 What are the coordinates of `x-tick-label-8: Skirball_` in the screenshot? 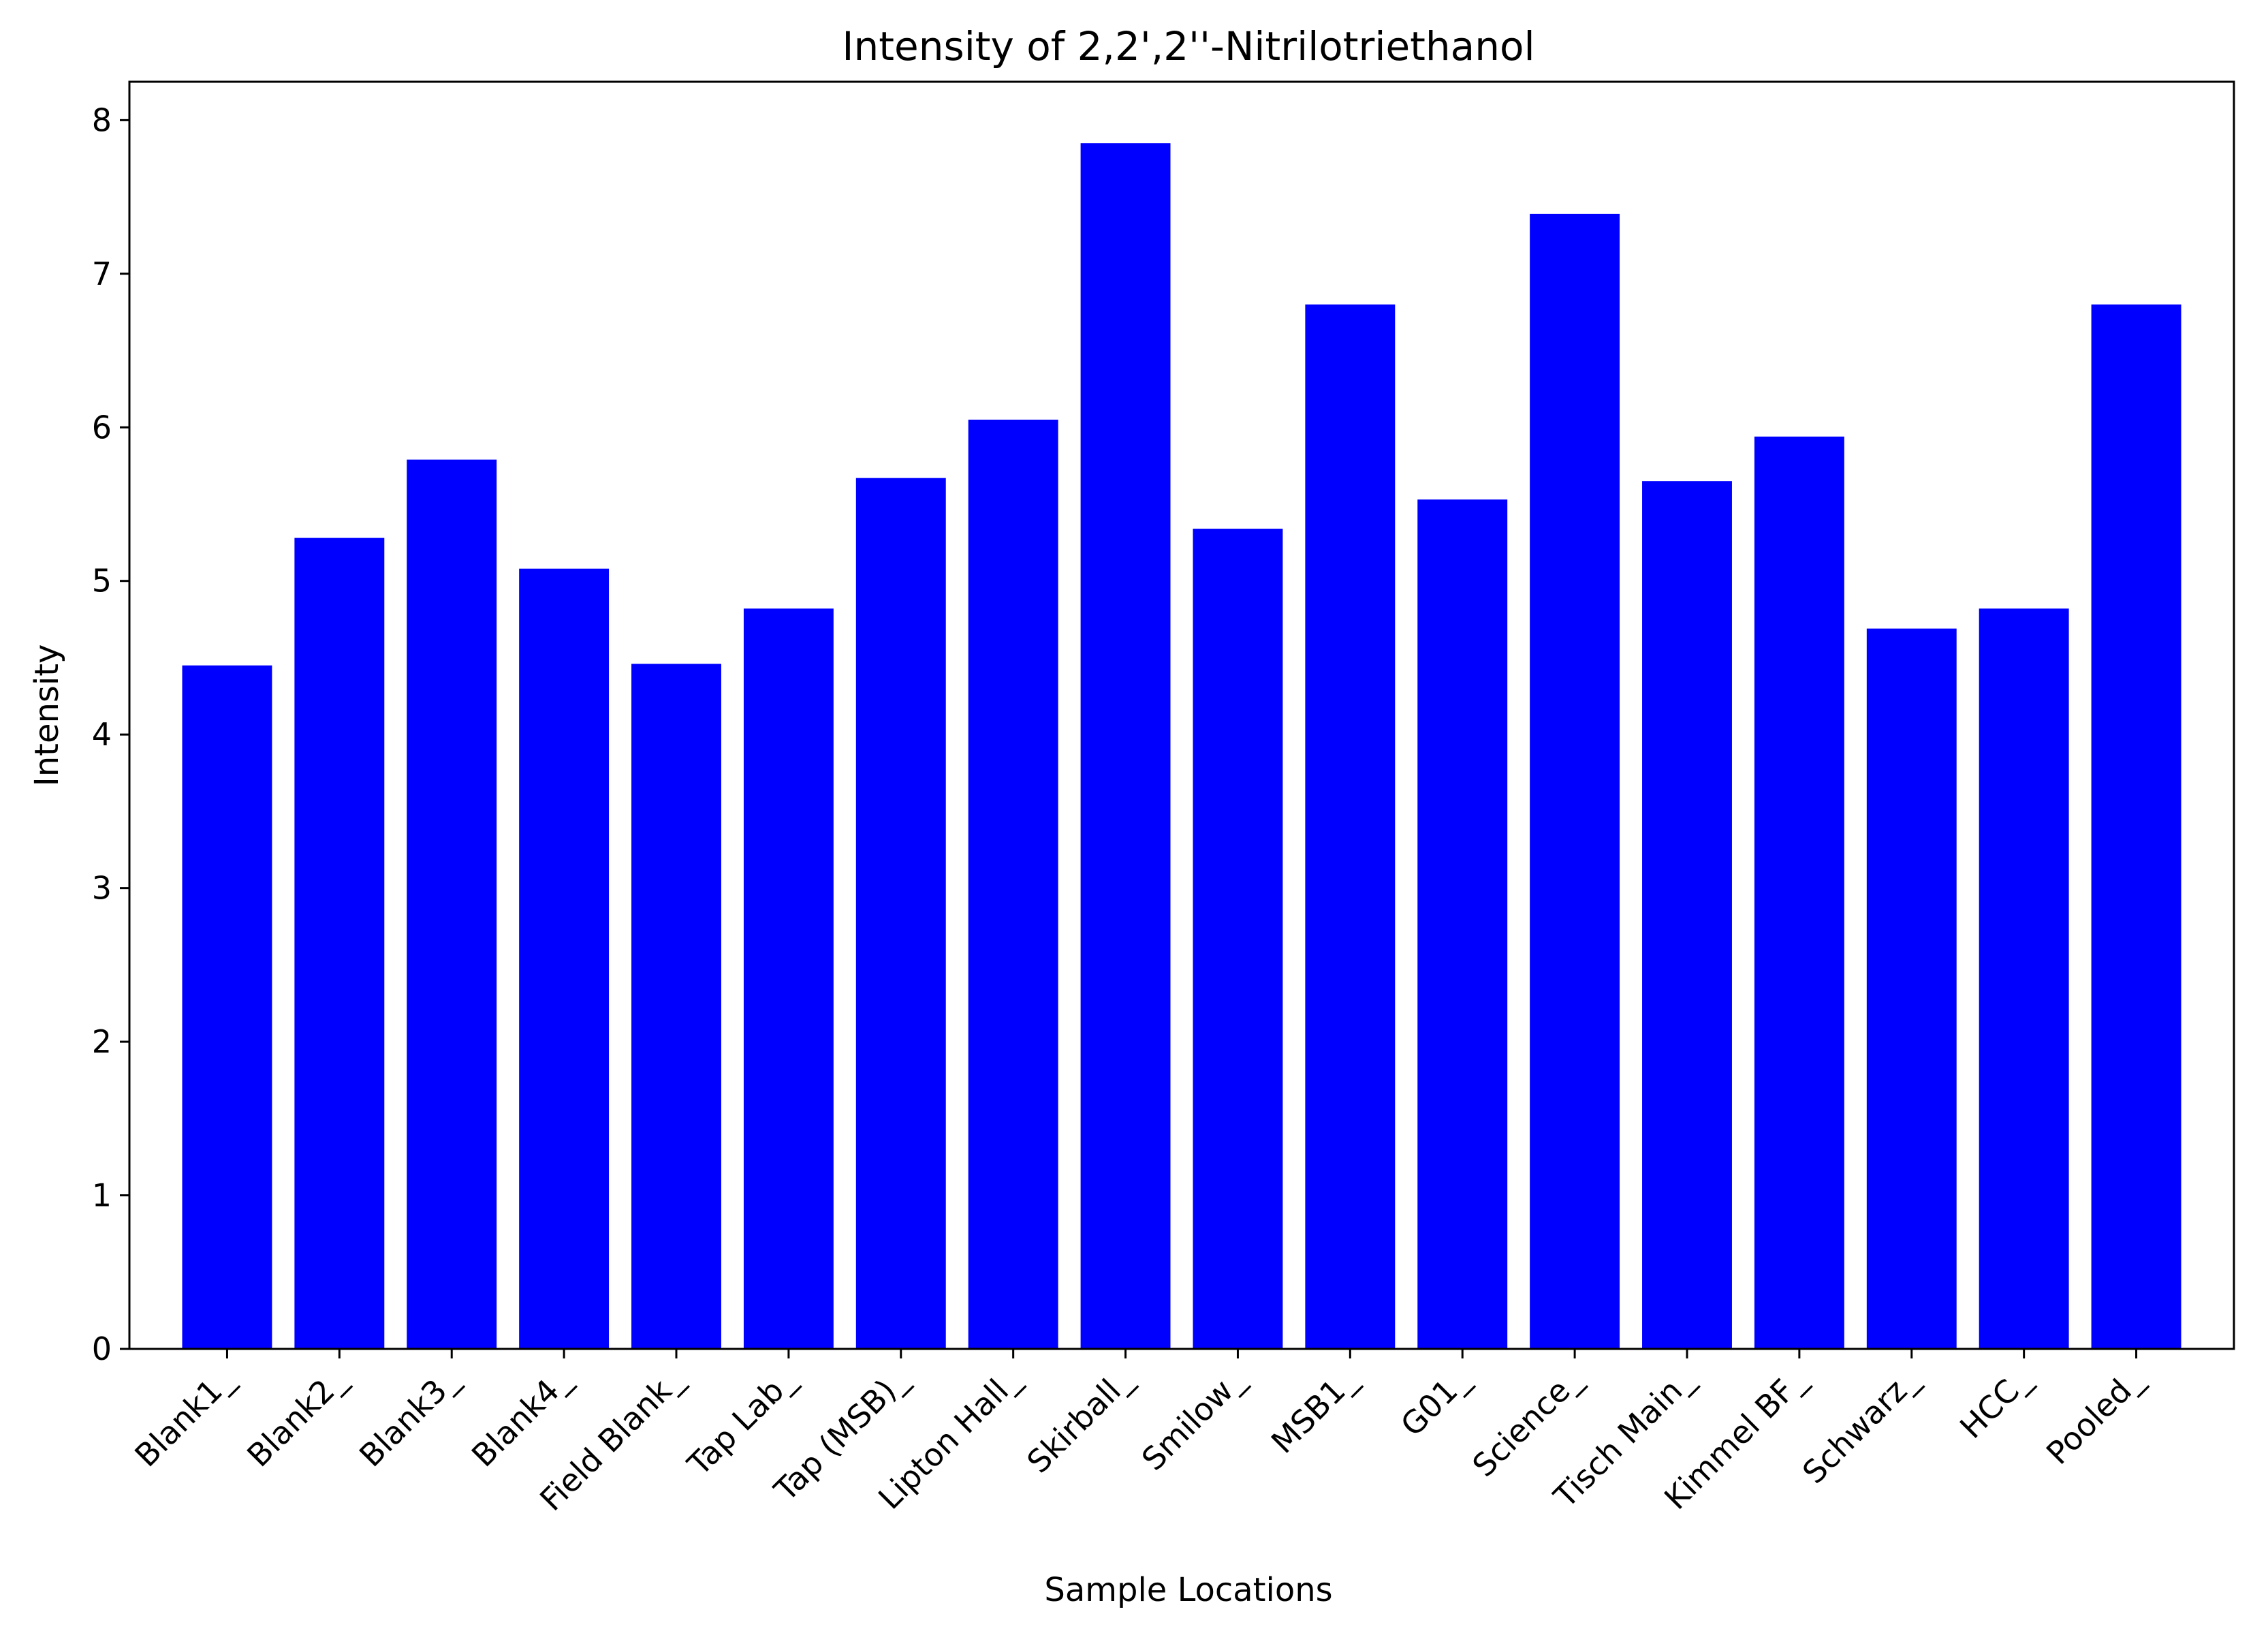 It's located at (1079, 1420).